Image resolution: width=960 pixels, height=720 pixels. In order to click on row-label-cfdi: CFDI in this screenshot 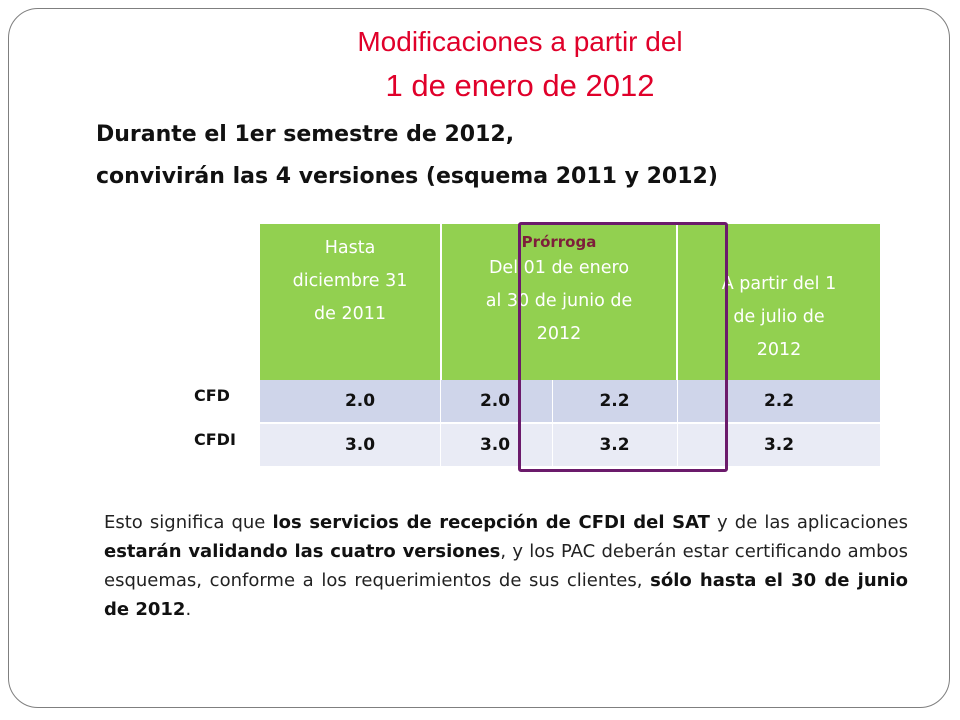, I will do `click(215, 439)`.